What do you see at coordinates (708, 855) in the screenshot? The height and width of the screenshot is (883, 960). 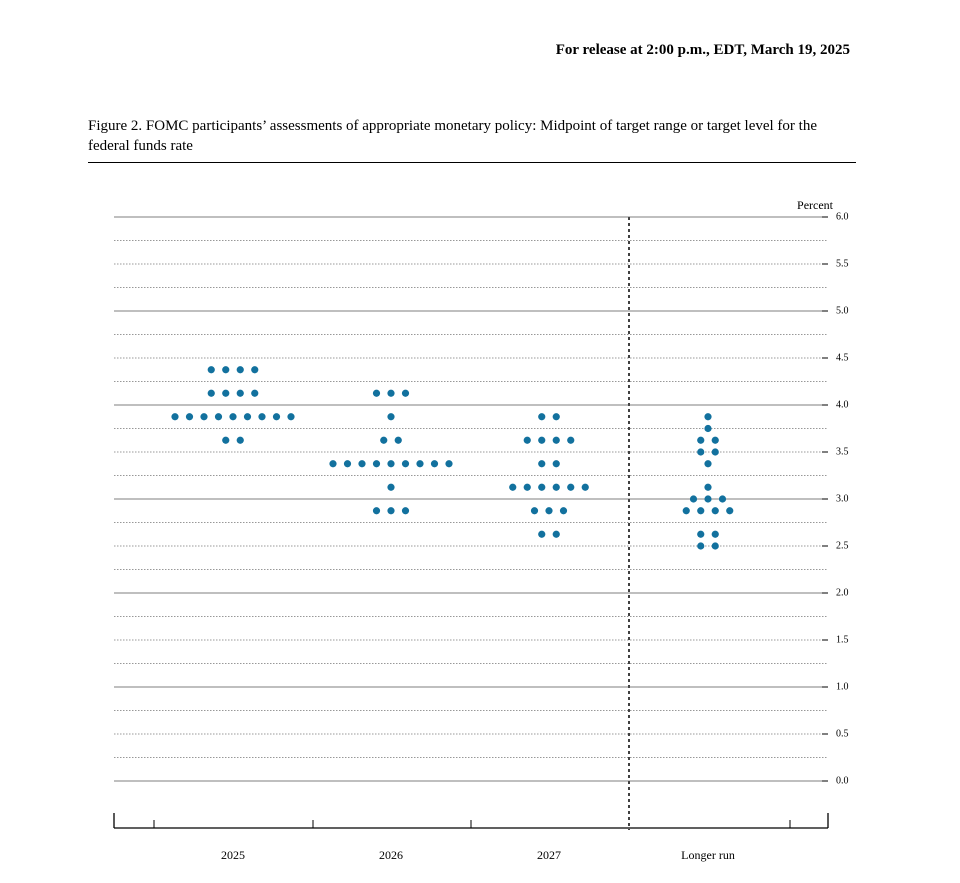 I see `x-tick-label: Longer run` at bounding box center [708, 855].